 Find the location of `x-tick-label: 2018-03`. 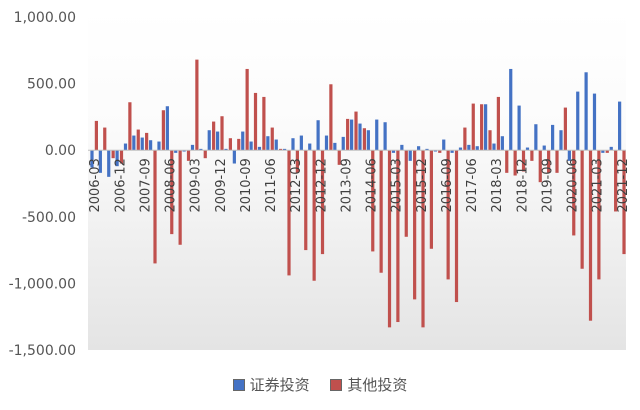

x-tick-label: 2018-03 is located at coordinates (497, 185).